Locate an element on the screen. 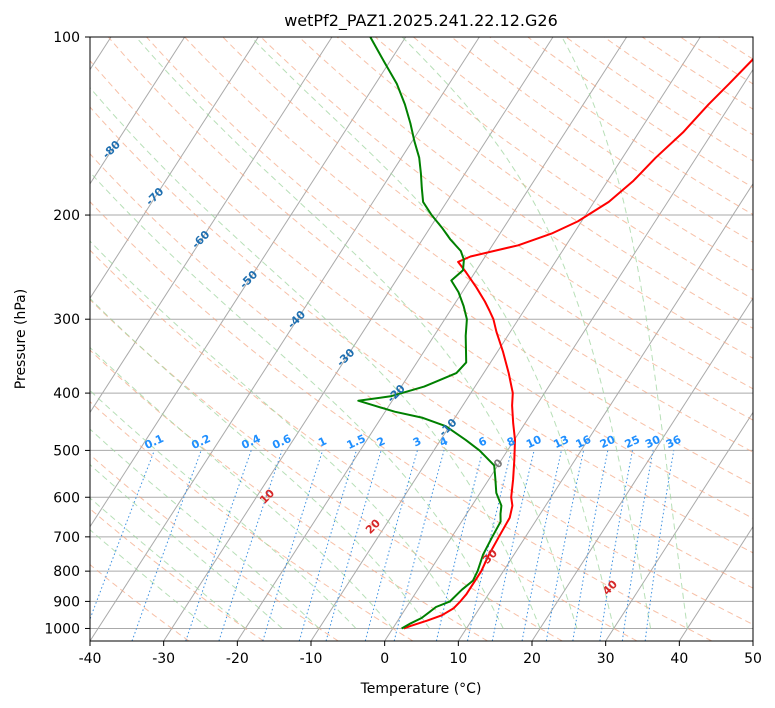  y-axis-label: Pressure (hPa) is located at coordinates (21, 339).